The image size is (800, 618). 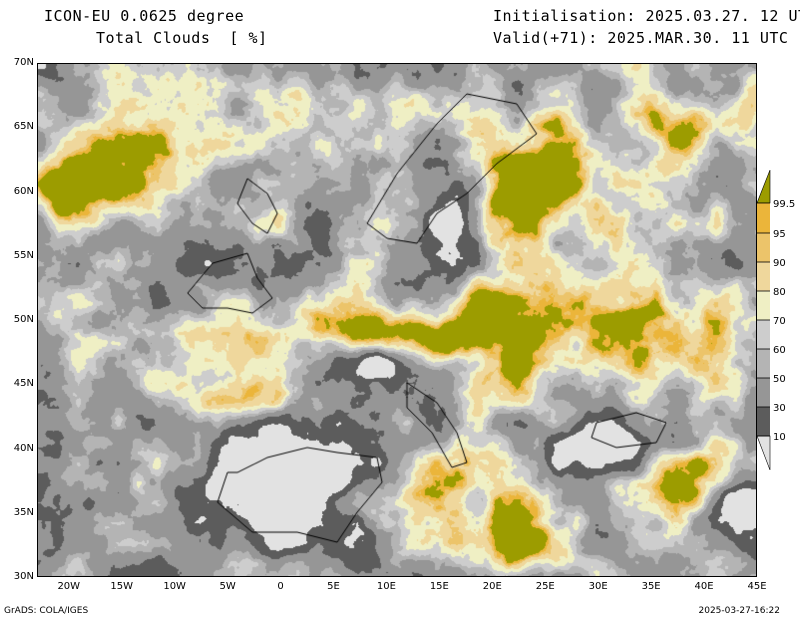 What do you see at coordinates (46, 611) in the screenshot?
I see `footer-credit: GrADS: COLA/IGES` at bounding box center [46, 611].